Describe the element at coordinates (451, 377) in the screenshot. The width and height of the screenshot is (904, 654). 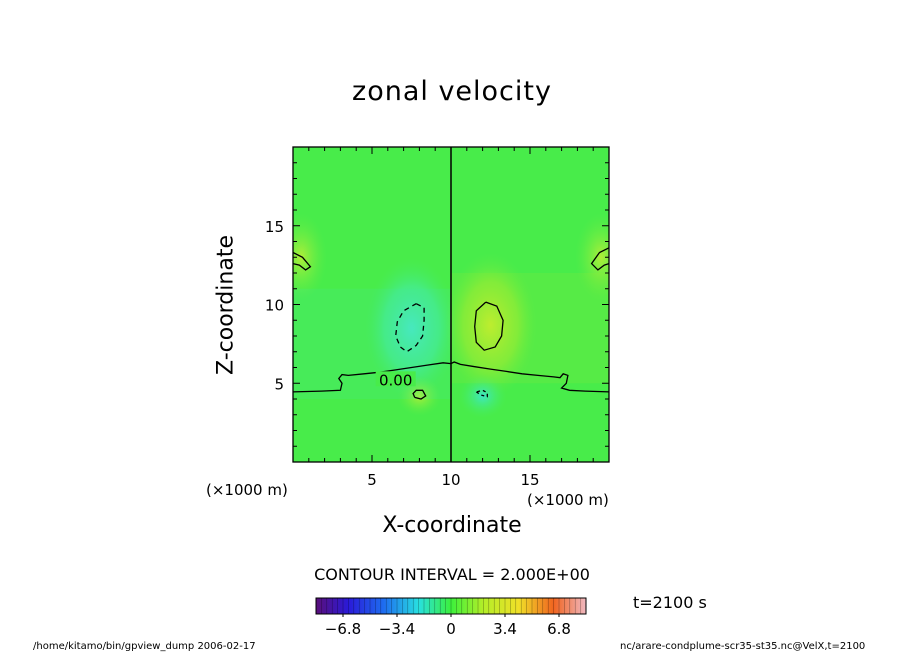
I see `contour-zero` at that location.